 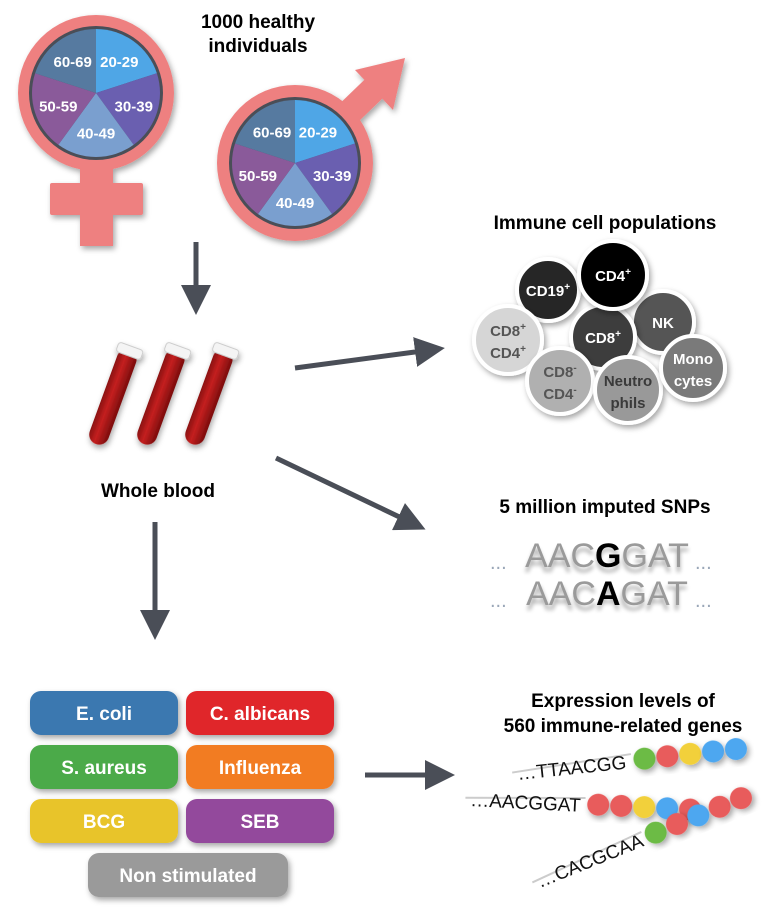 What do you see at coordinates (663, 323) in the screenshot?
I see `svg-text: NK` at bounding box center [663, 323].